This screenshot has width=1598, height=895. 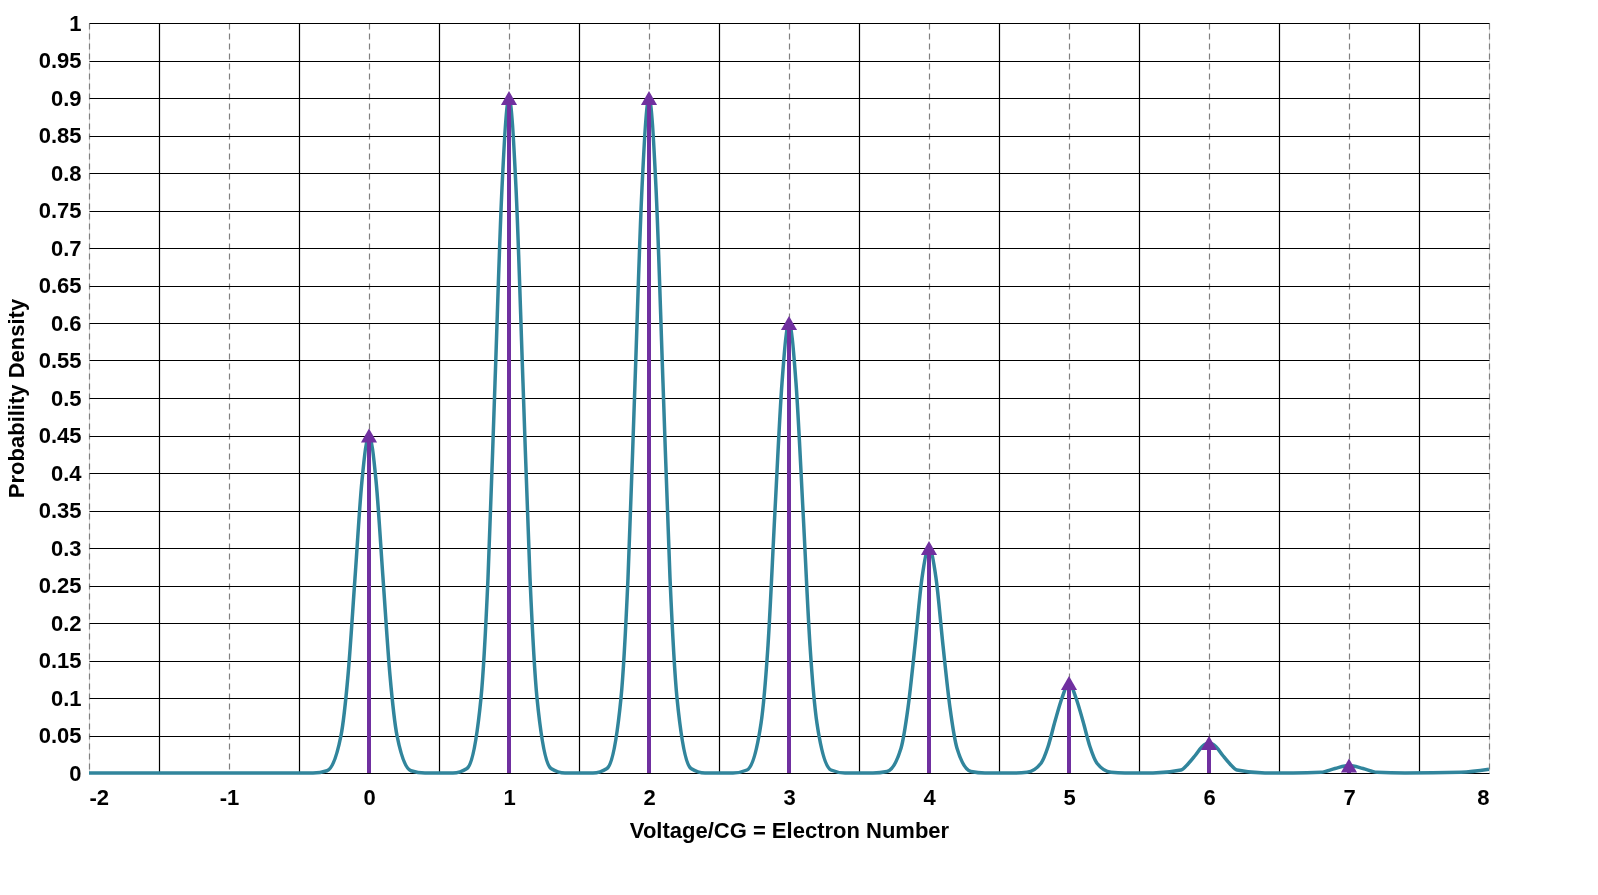 I want to click on y-tick-label: 0.1, so click(x=66, y=698).